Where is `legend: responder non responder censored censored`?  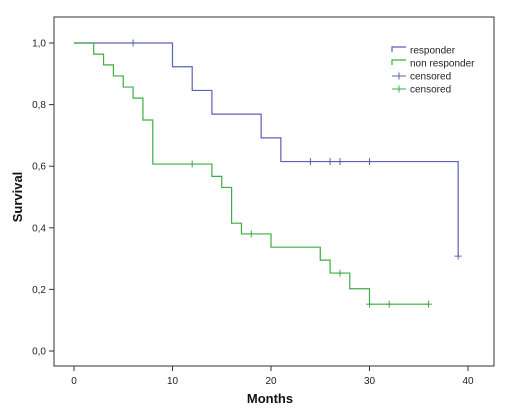
legend: responder non responder censored censored is located at coordinates (433, 71).